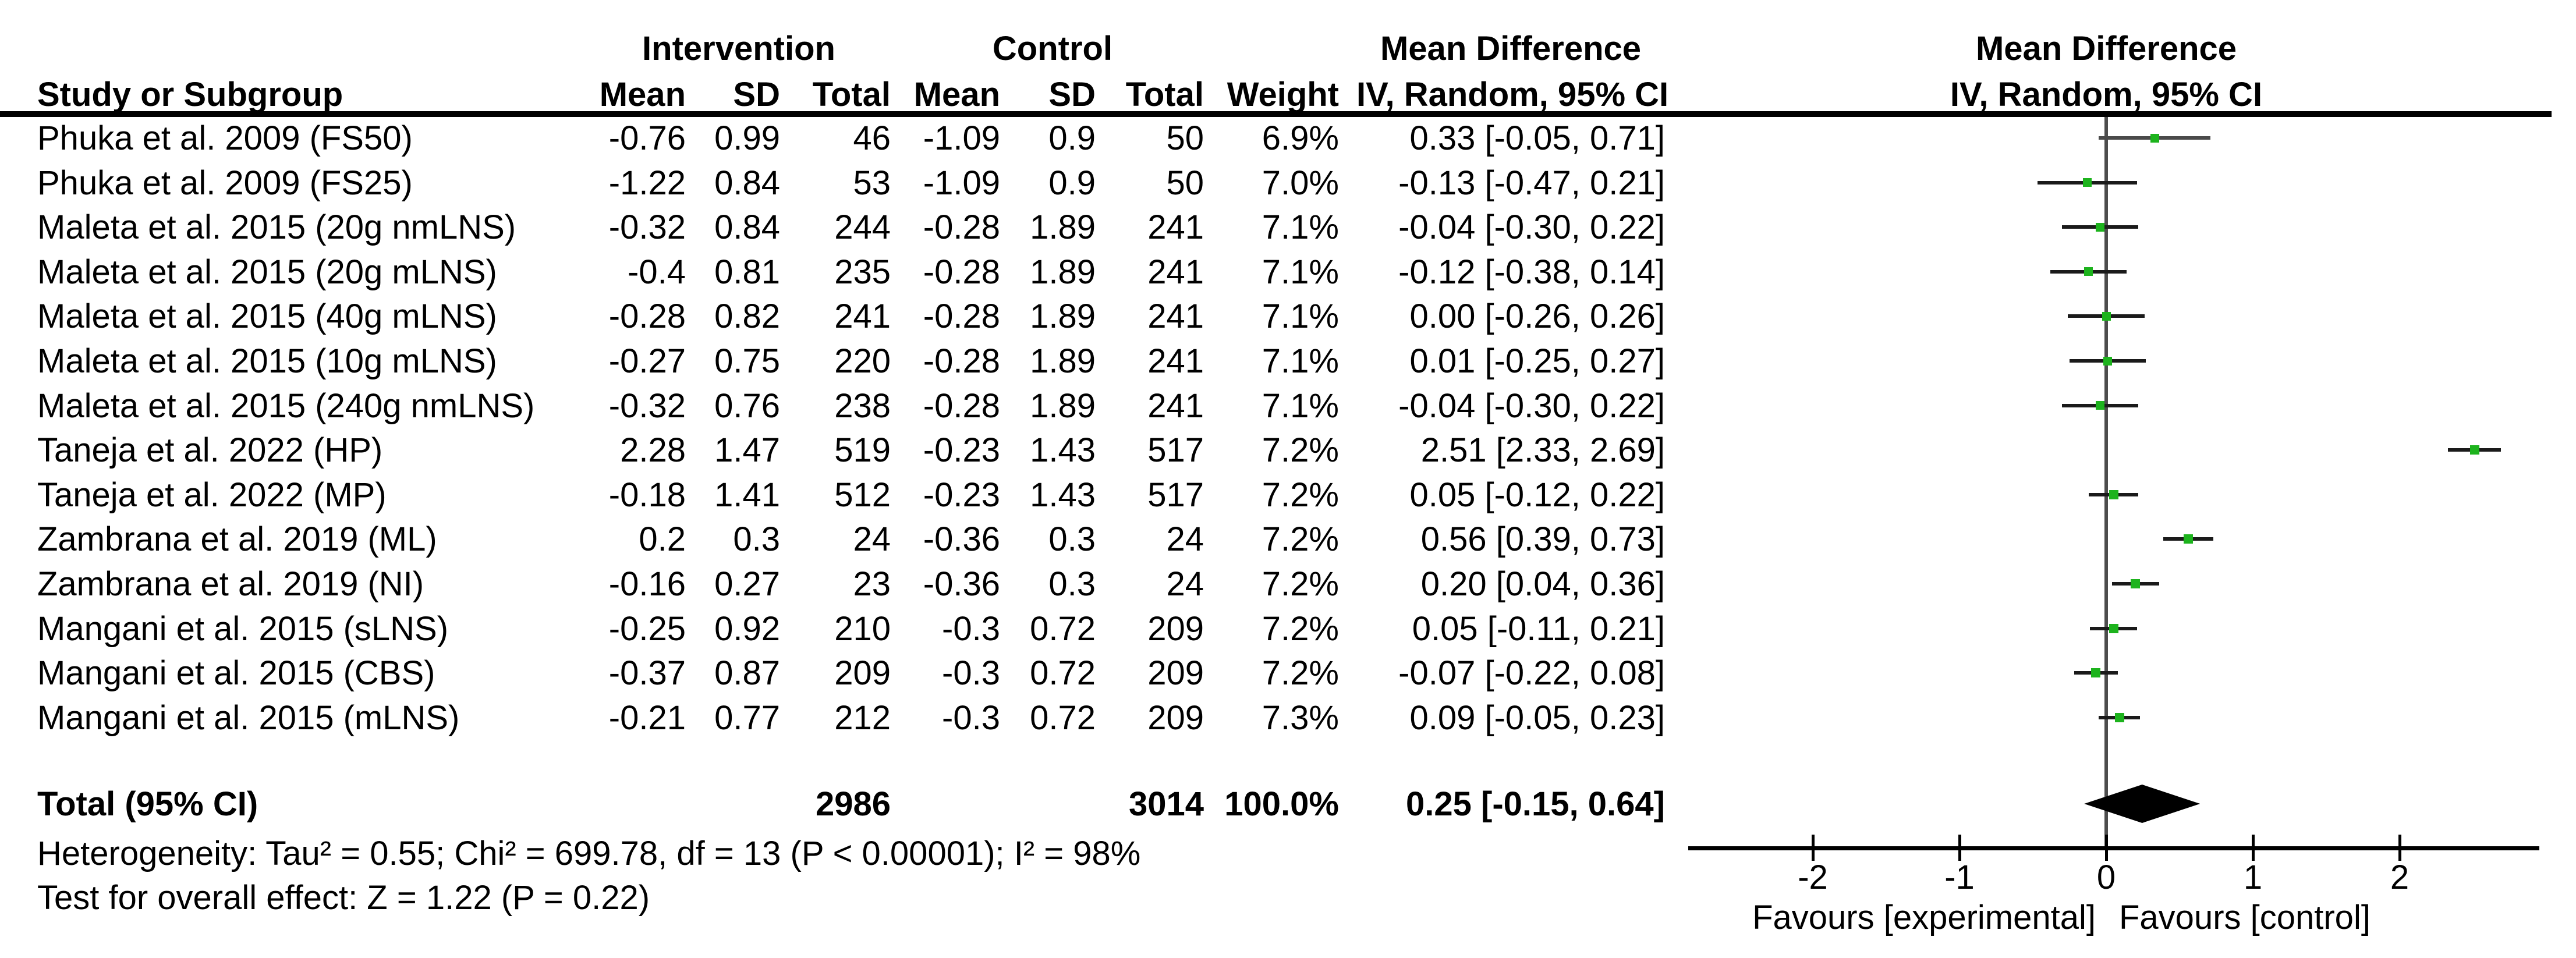  What do you see at coordinates (1300, 717) in the screenshot?
I see `weight-value: 7.3%` at bounding box center [1300, 717].